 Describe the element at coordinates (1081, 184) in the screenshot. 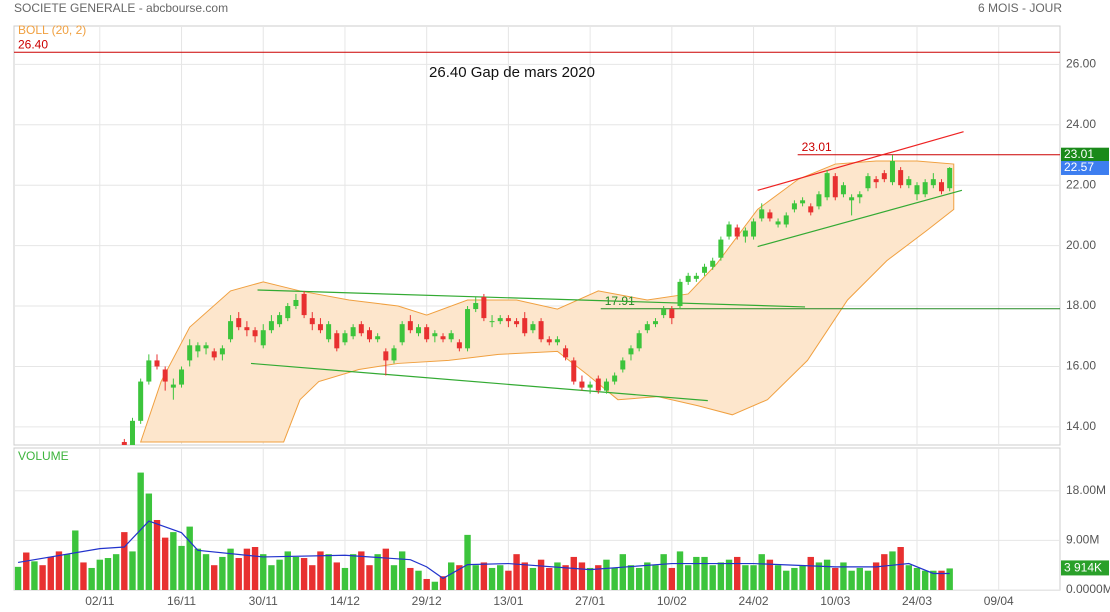

I see `y-tick-label: 22.00` at that location.